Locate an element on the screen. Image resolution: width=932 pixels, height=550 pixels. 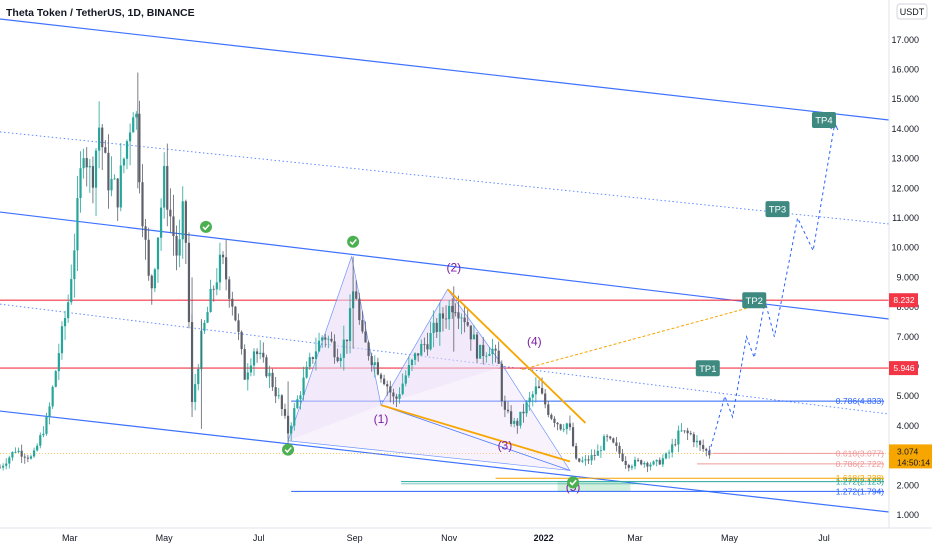
fib-label: 1.618(2.238) is located at coordinates (860, 478).